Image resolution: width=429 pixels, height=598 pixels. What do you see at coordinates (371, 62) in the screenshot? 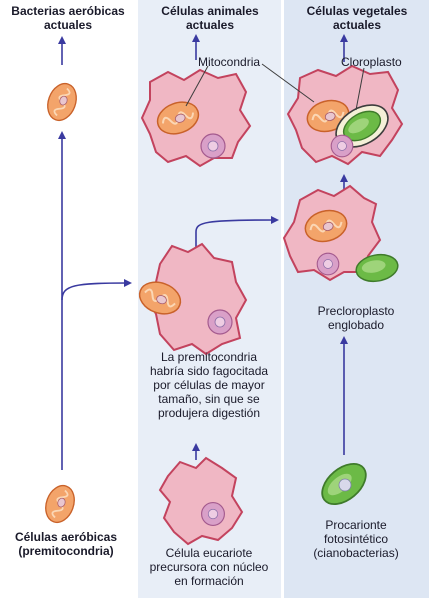
I see `label-cloroplasto: Cloroplasto` at bounding box center [371, 62].